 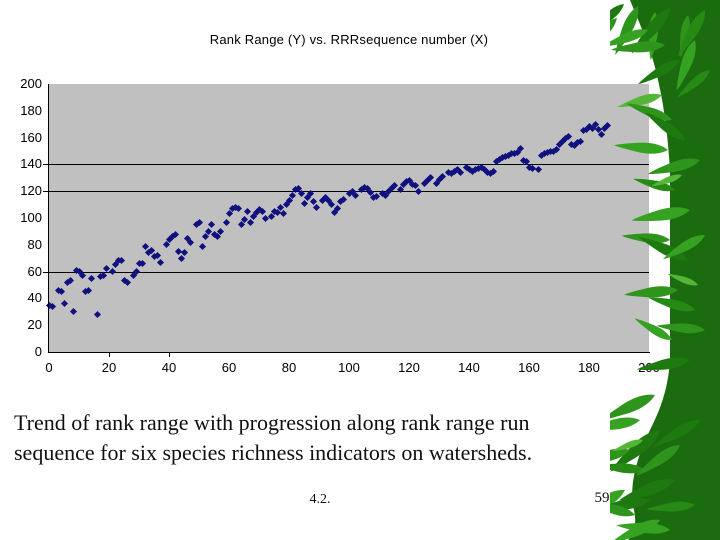 I want to click on x-tick-label: 120, so click(x=409, y=367).